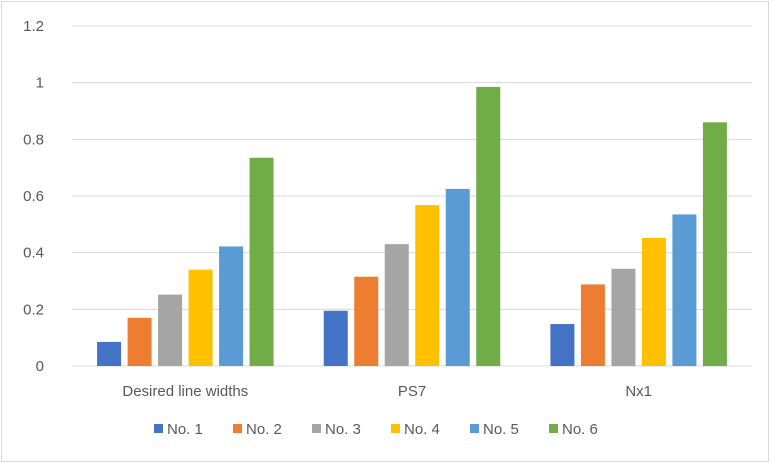 This screenshot has width=770, height=463. Describe the element at coordinates (185, 391) in the screenshot. I see `x-tick-label: Desired line widths` at that location.